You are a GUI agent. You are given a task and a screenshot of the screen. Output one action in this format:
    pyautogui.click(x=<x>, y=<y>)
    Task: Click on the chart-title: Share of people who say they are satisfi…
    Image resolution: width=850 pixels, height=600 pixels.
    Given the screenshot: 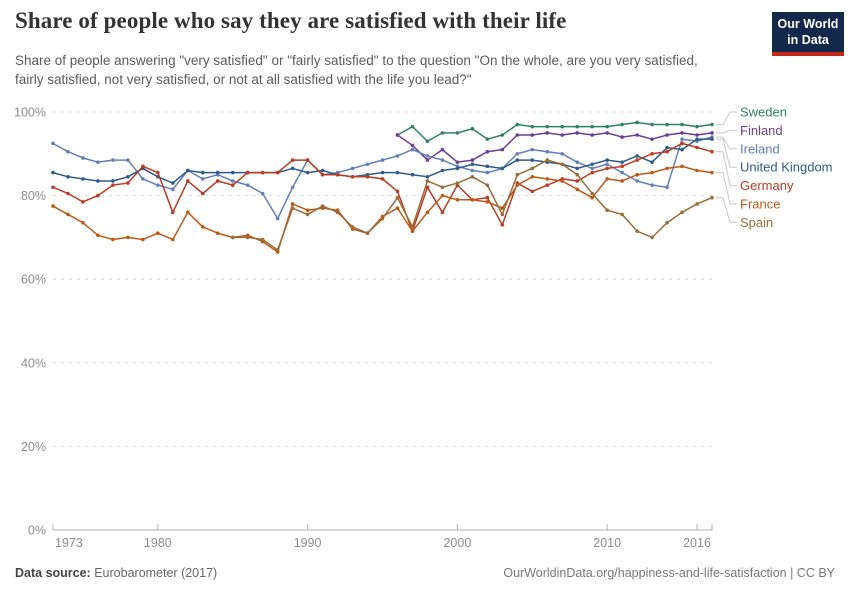 What is the action you would take?
    pyautogui.click(x=291, y=20)
    